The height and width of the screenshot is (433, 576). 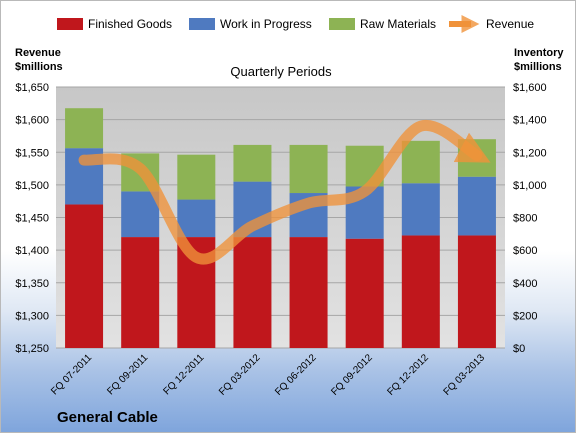 I want to click on right-tick-label: $1,000, so click(x=530, y=186).